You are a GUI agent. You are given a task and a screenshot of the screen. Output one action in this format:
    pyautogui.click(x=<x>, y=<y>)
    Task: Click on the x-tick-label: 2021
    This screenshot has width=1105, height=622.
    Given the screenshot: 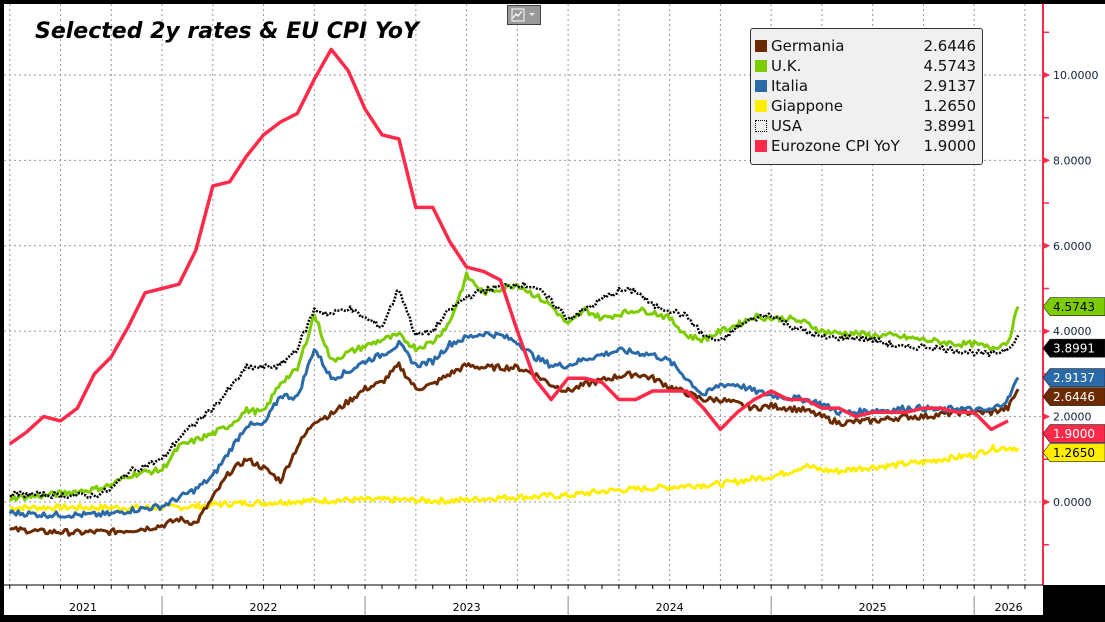 What is the action you would take?
    pyautogui.click(x=83, y=607)
    